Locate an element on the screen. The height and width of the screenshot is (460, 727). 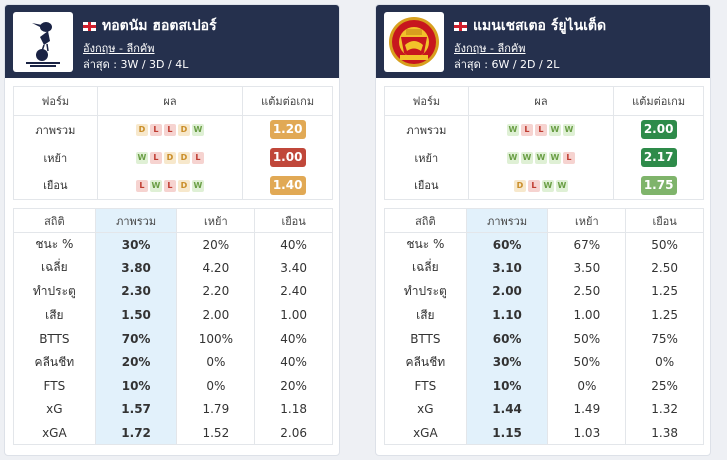
ppg-header: แต้มต่อเกม is located at coordinates (658, 101).